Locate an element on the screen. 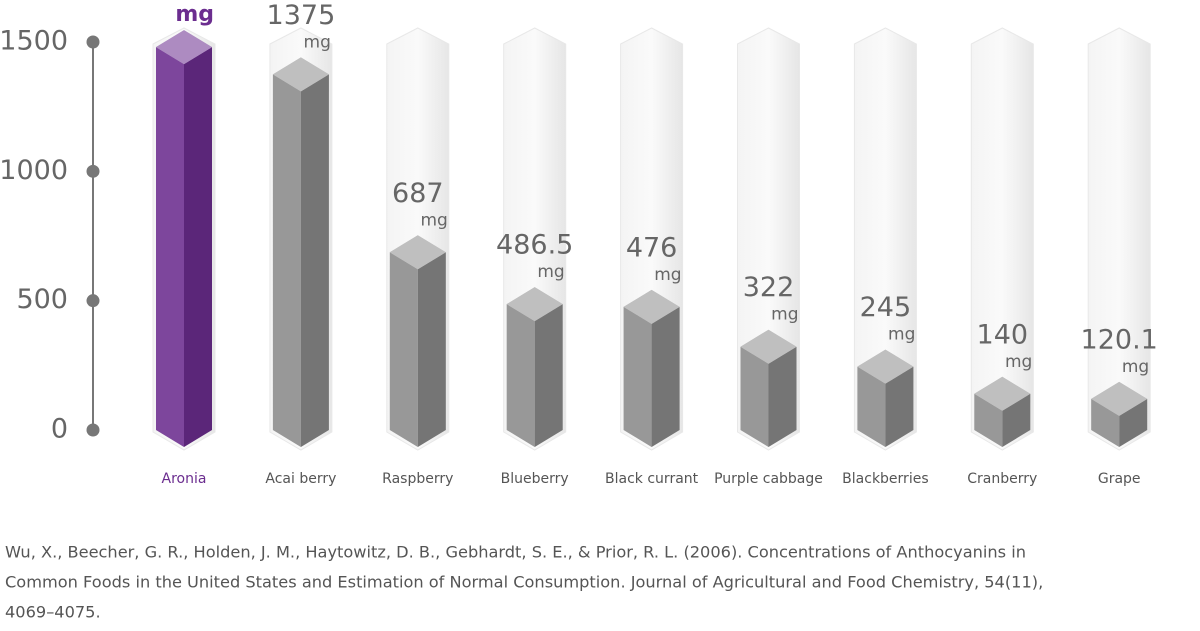 This screenshot has height=631, width=1200. x-tick-label: Cranberry is located at coordinates (1002, 479).